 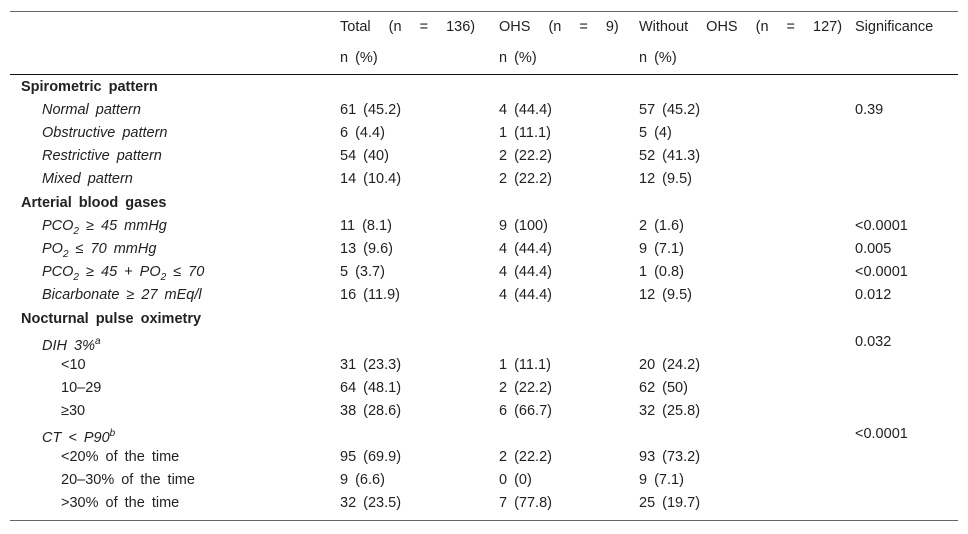 What do you see at coordinates (873, 342) in the screenshot?
I see `cell: 0.032` at bounding box center [873, 342].